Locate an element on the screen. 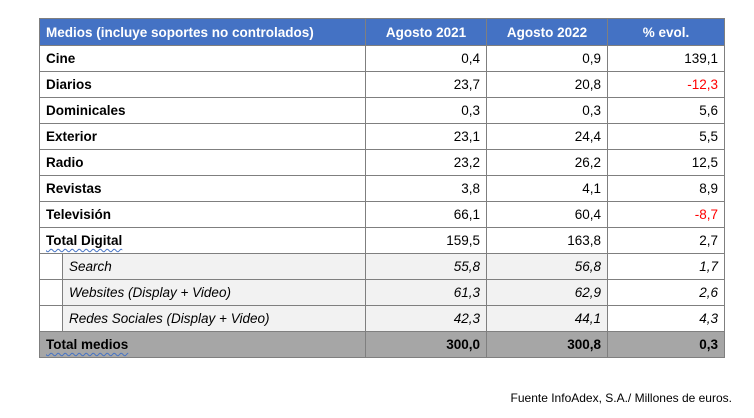  table-row: Revistas 3,8 4,1 8,9 is located at coordinates (382, 188).